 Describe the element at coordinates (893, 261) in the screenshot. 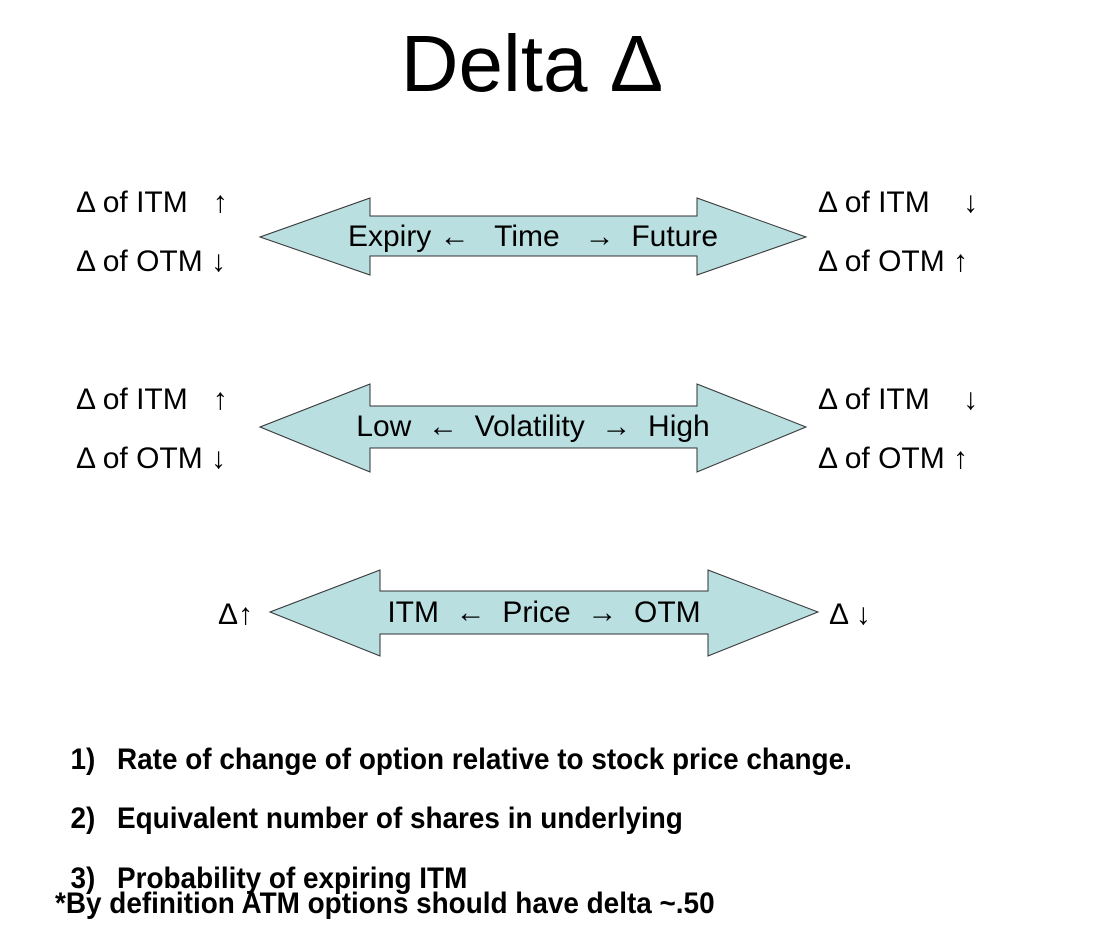

I see `time-right-otm-label: Δ of OTM ↑` at that location.